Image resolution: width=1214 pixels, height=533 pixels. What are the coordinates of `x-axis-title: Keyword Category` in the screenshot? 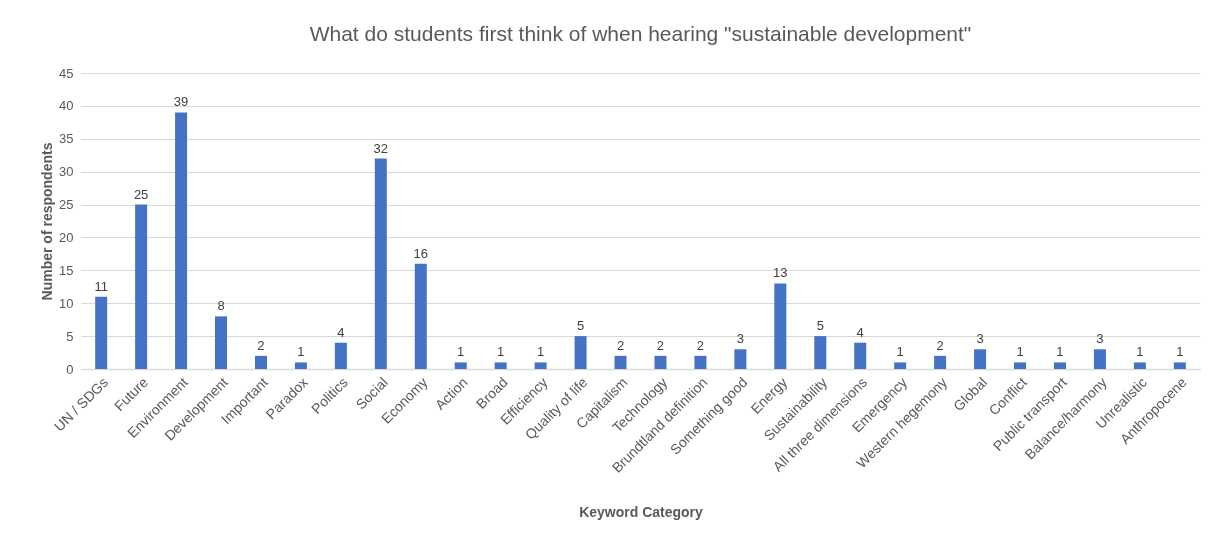 It's located at (641, 511).